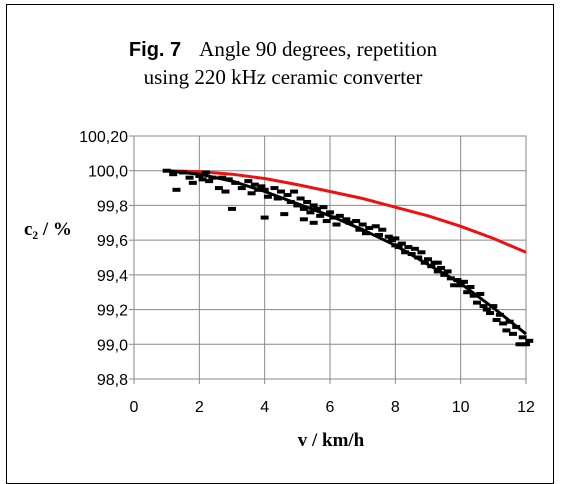  Describe the element at coordinates (461, 407) in the screenshot. I see `x-tick-label: 10` at that location.